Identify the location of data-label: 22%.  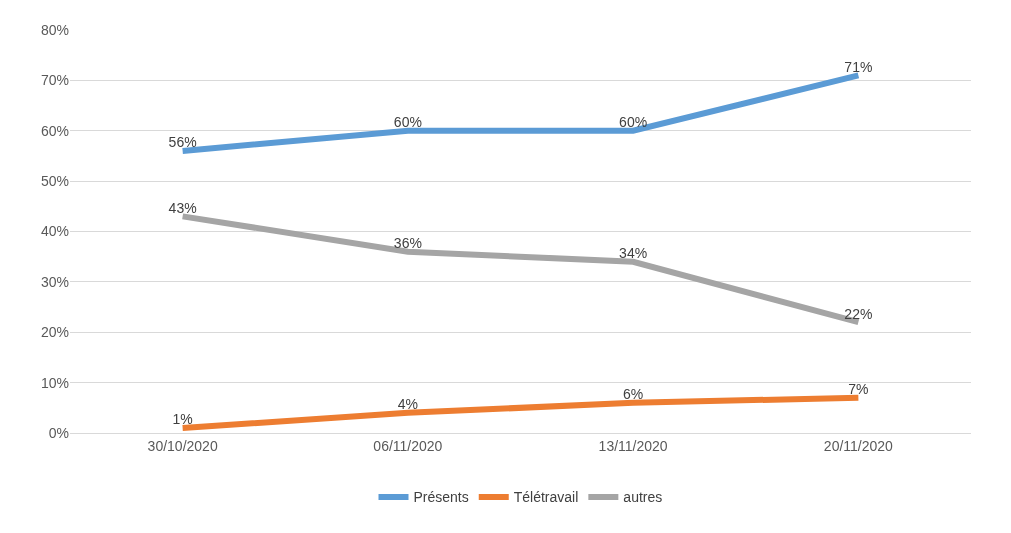
(858, 313).